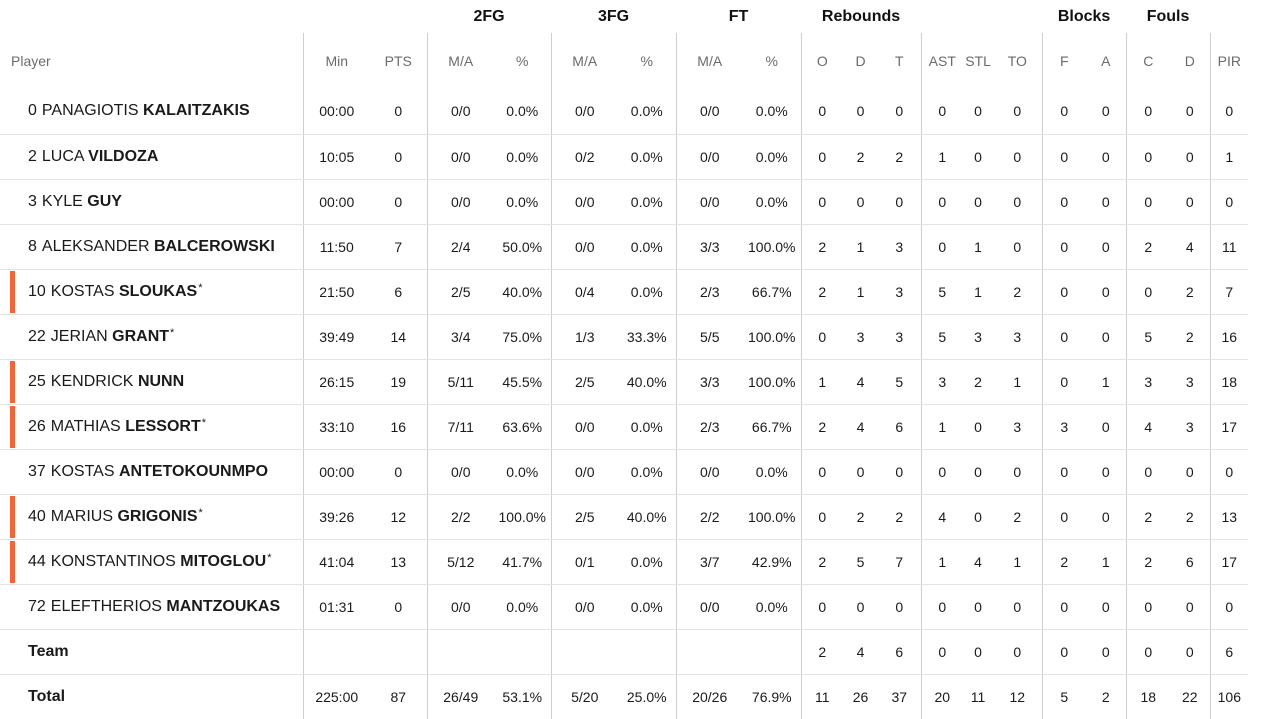  What do you see at coordinates (37, 516) in the screenshot?
I see `player-number: 40` at bounding box center [37, 516].